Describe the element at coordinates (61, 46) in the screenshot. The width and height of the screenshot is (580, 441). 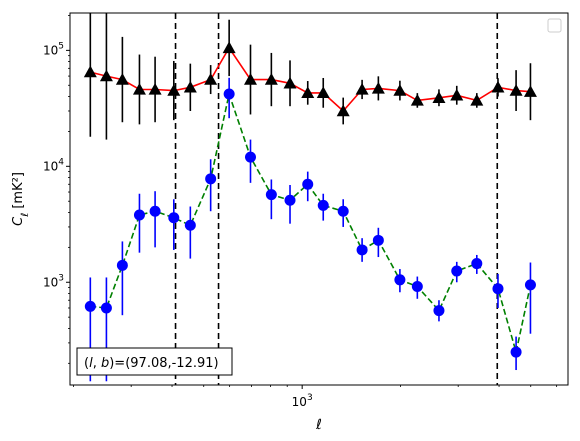
I see `y-tick-label-exponent: 5` at that location.